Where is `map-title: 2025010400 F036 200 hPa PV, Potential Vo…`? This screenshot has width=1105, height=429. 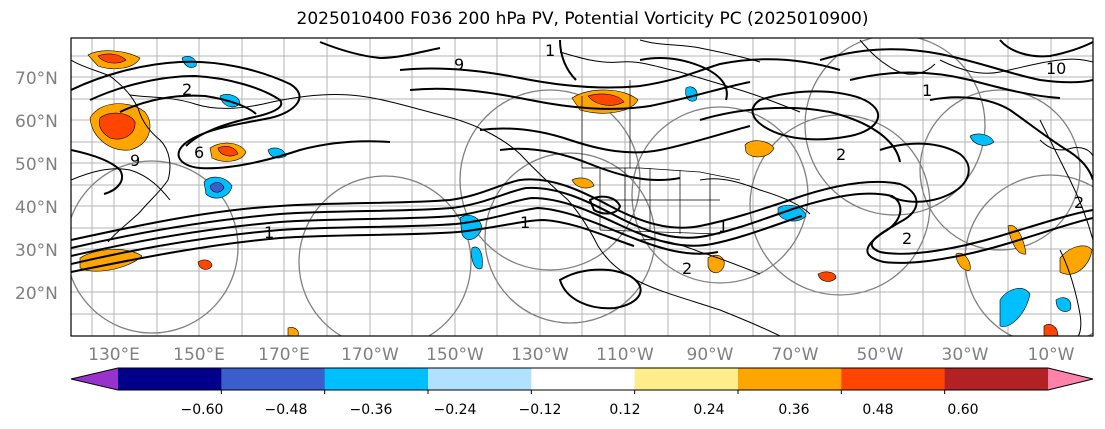 map-title: 2025010400 F036 200 hPa PV, Potential Vo… is located at coordinates (582, 19).